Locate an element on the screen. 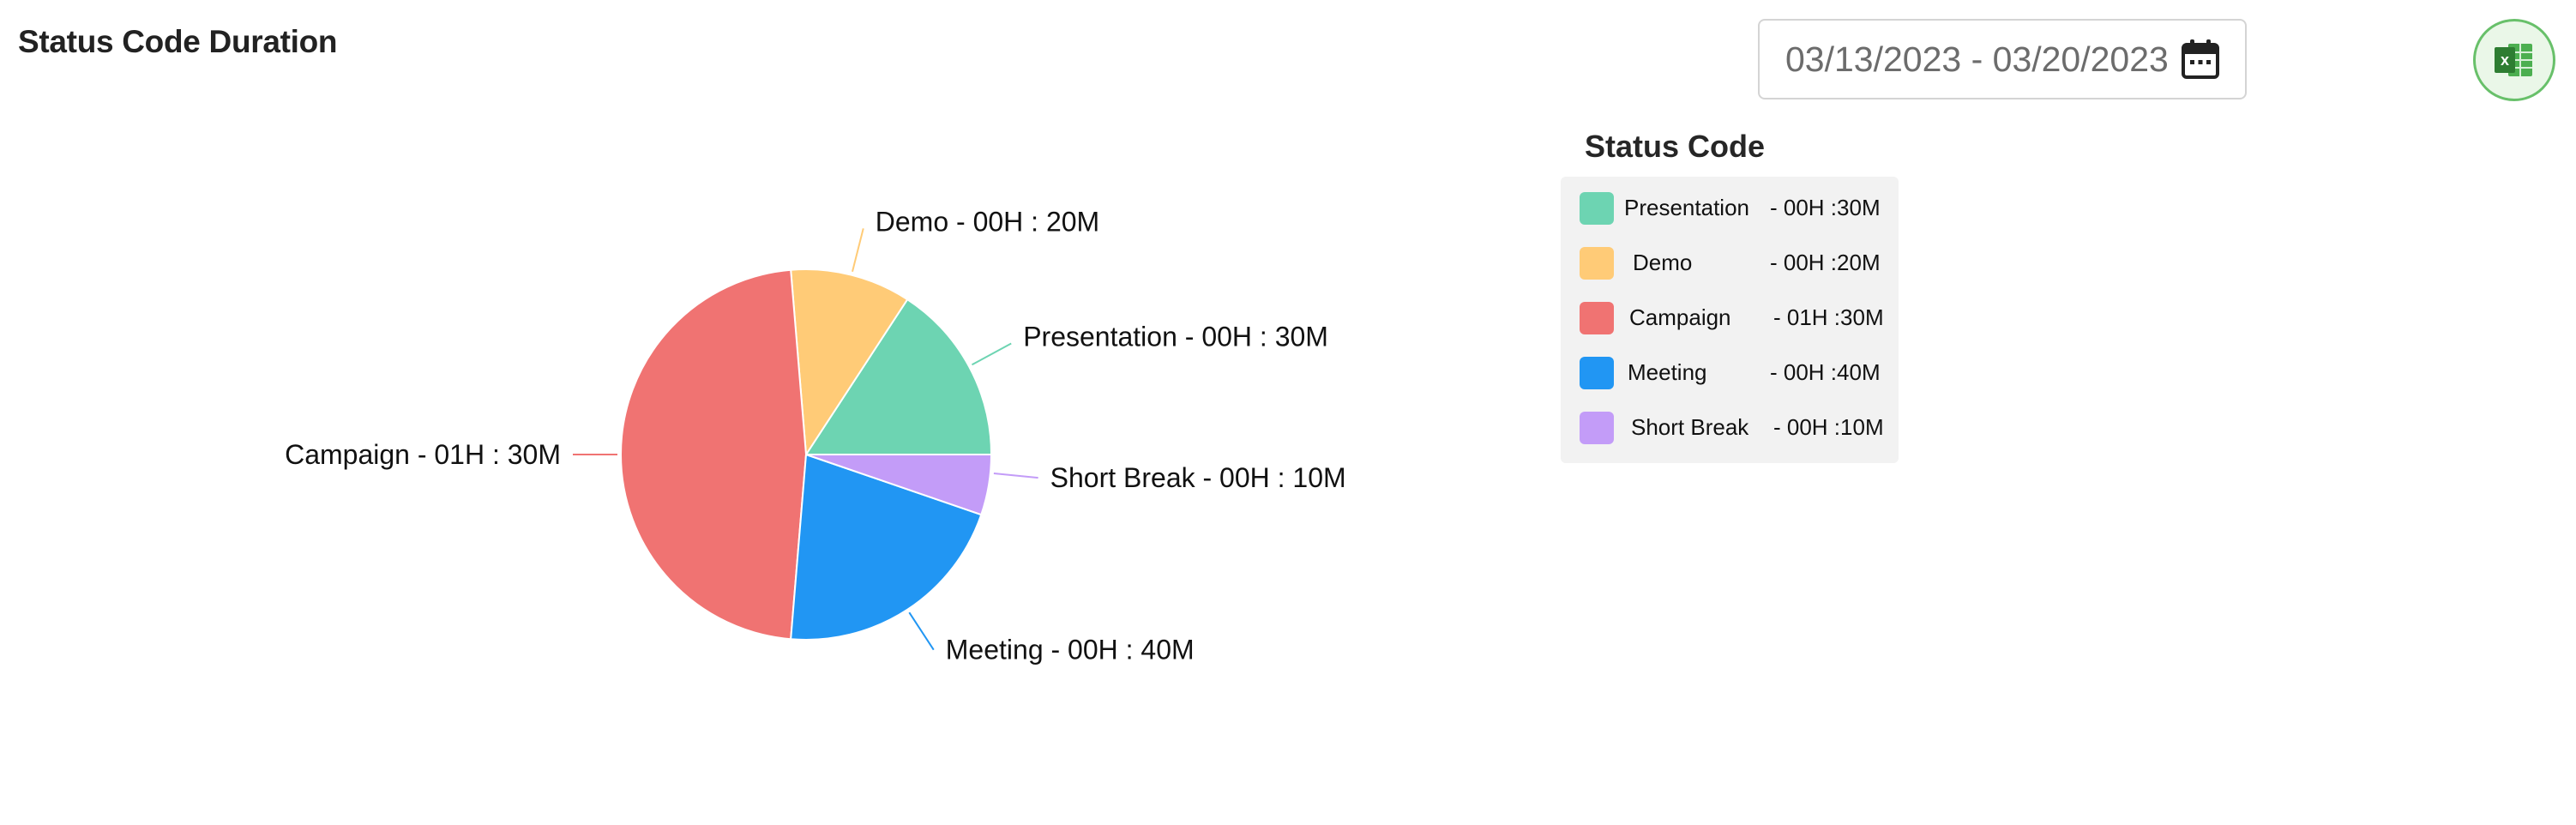 The image size is (2576, 825). pie-slice-meeting is located at coordinates (886, 547).